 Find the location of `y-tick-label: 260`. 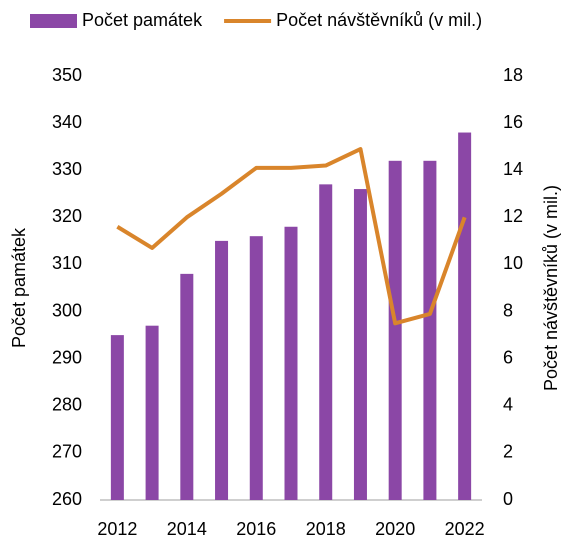

y-tick-label: 260 is located at coordinates (67, 499).